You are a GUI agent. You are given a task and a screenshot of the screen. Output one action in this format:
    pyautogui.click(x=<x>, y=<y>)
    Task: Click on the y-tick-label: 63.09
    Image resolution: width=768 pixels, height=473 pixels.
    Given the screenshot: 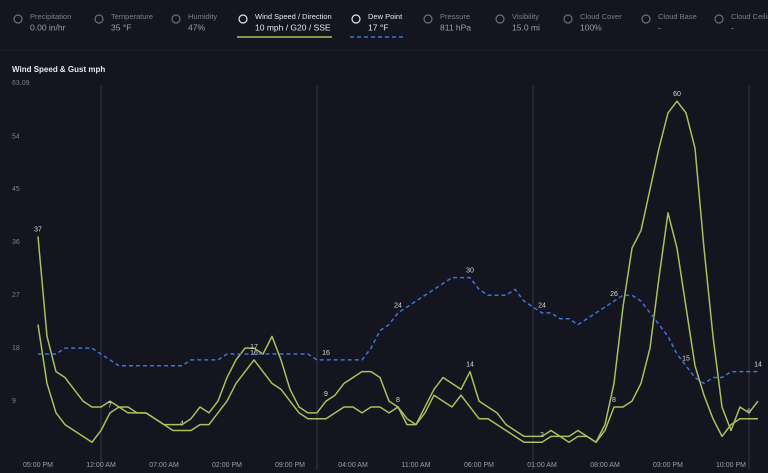 What is the action you would take?
    pyautogui.click(x=21, y=83)
    